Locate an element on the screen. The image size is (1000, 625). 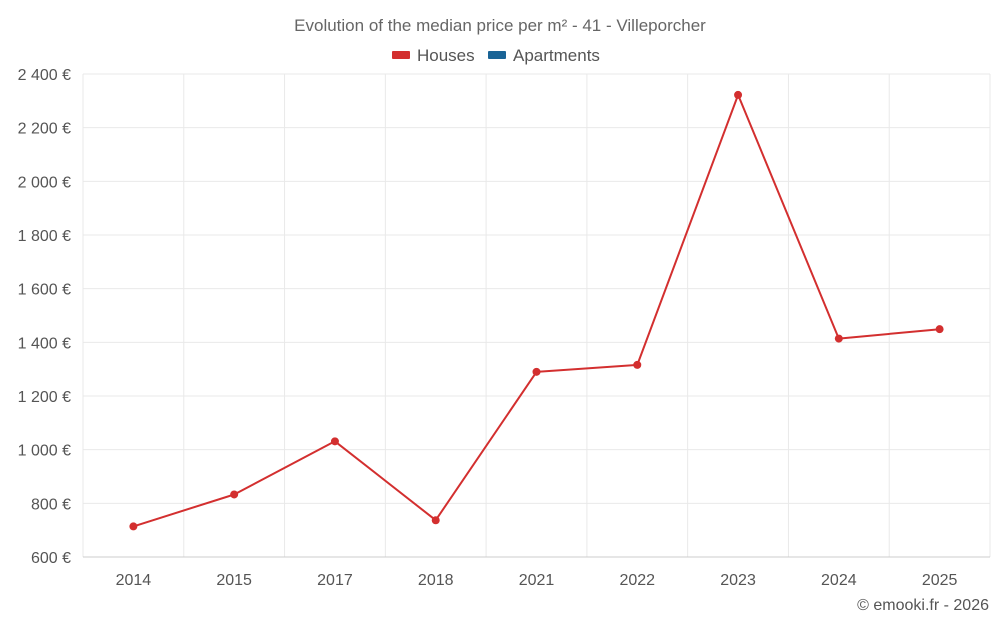
x-tick-label: 2022 is located at coordinates (637, 580).